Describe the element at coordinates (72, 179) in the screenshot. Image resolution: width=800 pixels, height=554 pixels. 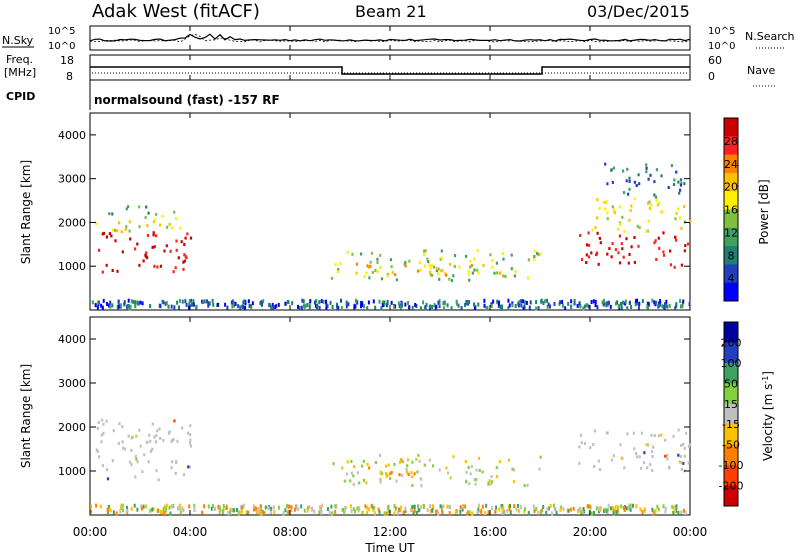
I see `ytick-label: 3000` at that location.